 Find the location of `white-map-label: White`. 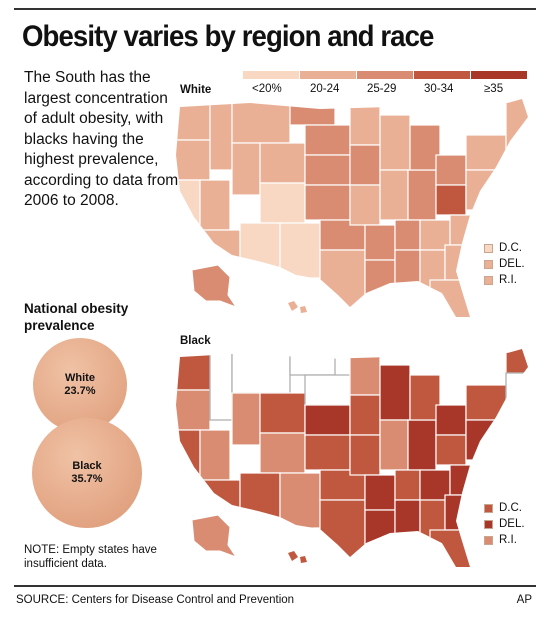

white-map-label: White is located at coordinates (196, 90).